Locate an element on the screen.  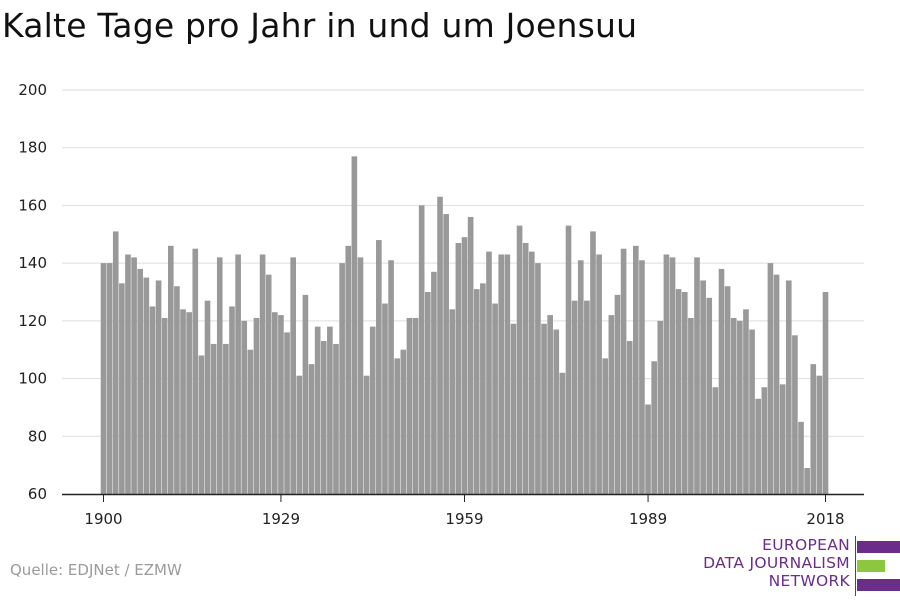
bar-1915 is located at coordinates (195, 371).